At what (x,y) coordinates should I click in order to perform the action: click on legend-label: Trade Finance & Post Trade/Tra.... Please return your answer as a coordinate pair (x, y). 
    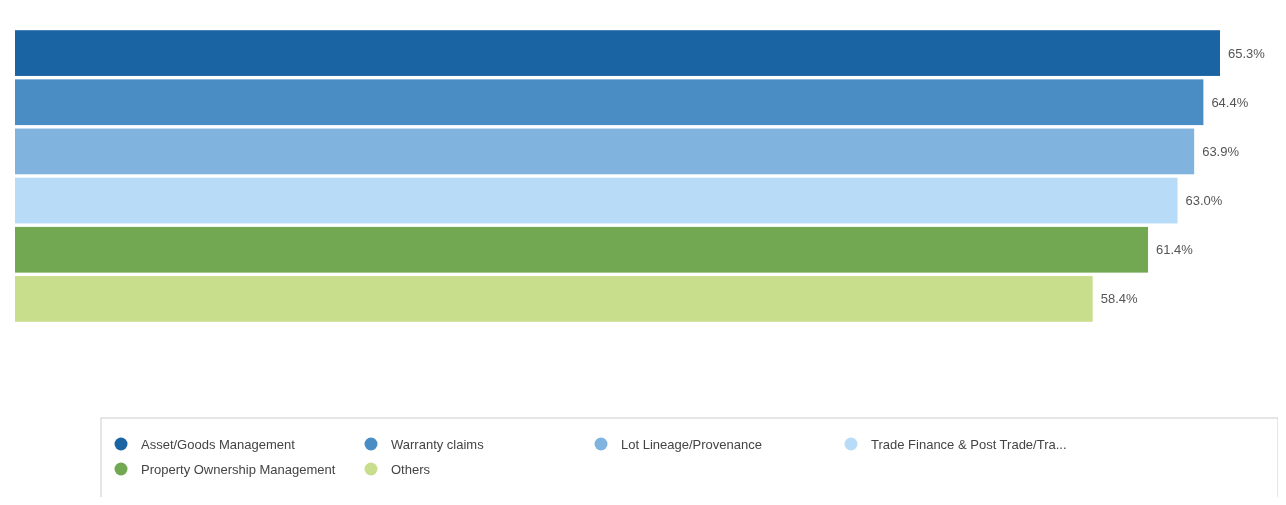
    Looking at the image, I should click on (969, 444).